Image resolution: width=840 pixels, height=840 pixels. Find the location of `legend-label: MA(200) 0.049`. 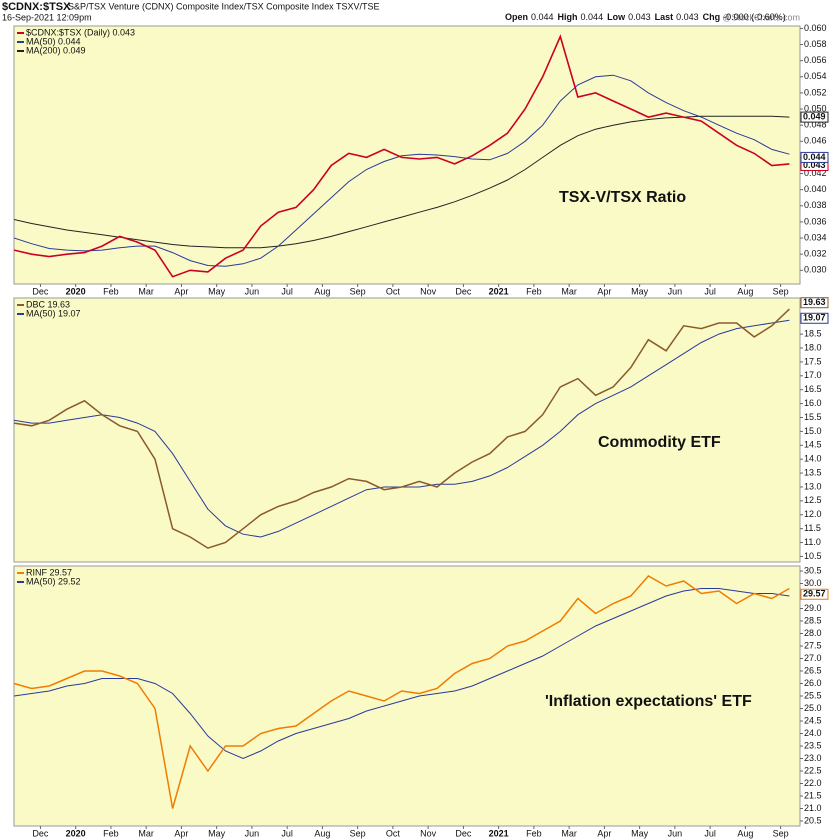

legend-label: MA(200) 0.049 is located at coordinates (56, 50).